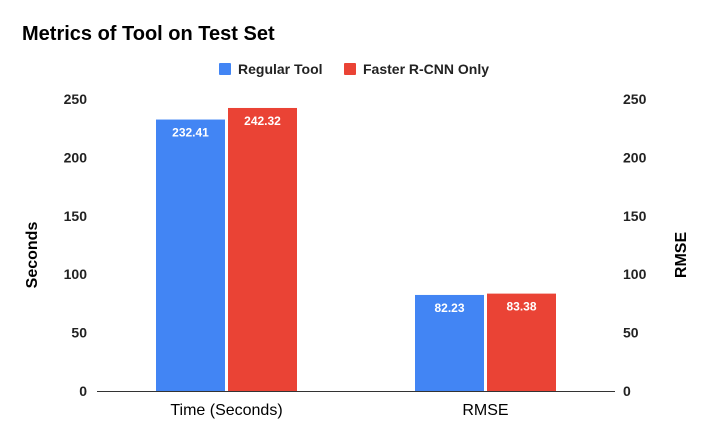 The height and width of the screenshot is (441, 712). What do you see at coordinates (148, 34) in the screenshot?
I see `chart-title: Metrics of Tool on Test Set` at bounding box center [148, 34].